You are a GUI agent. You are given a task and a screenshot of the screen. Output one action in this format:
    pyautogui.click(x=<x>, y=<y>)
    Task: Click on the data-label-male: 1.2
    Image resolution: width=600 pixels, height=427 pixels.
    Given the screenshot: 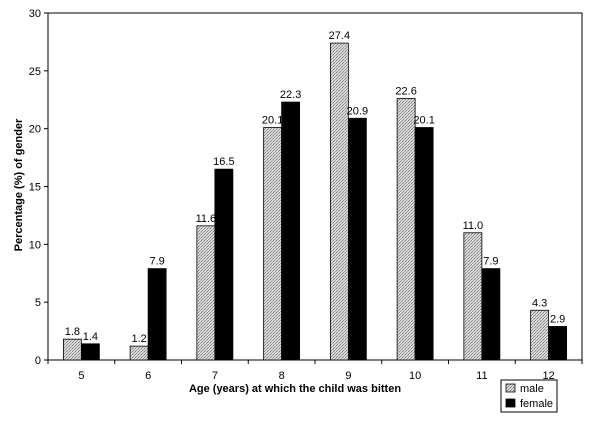 What is the action you would take?
    pyautogui.click(x=138, y=339)
    